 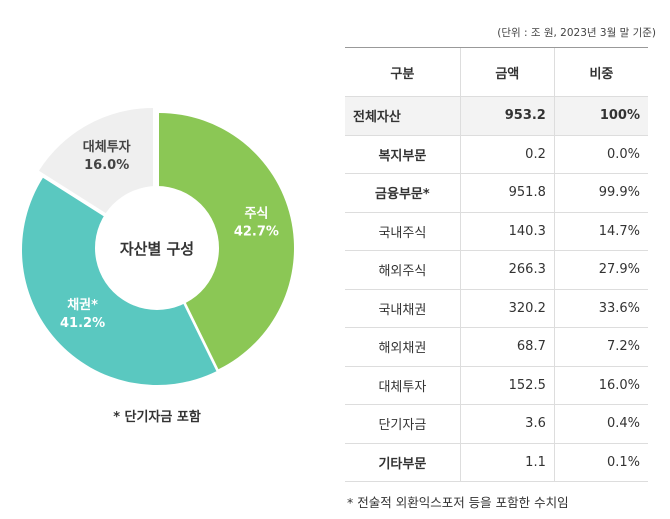 I want to click on header-ratio: 비중, so click(x=600, y=72).